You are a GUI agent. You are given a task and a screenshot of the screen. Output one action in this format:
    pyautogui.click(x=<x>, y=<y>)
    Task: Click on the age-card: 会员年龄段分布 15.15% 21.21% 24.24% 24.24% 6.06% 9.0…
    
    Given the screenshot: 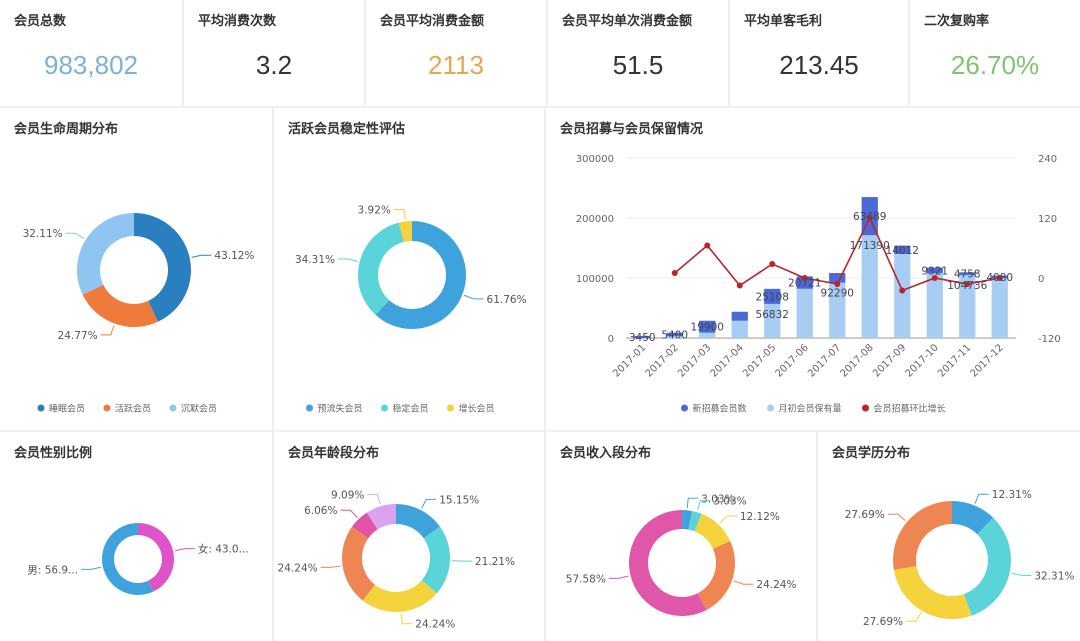 What is the action you would take?
    pyautogui.click(x=409, y=536)
    